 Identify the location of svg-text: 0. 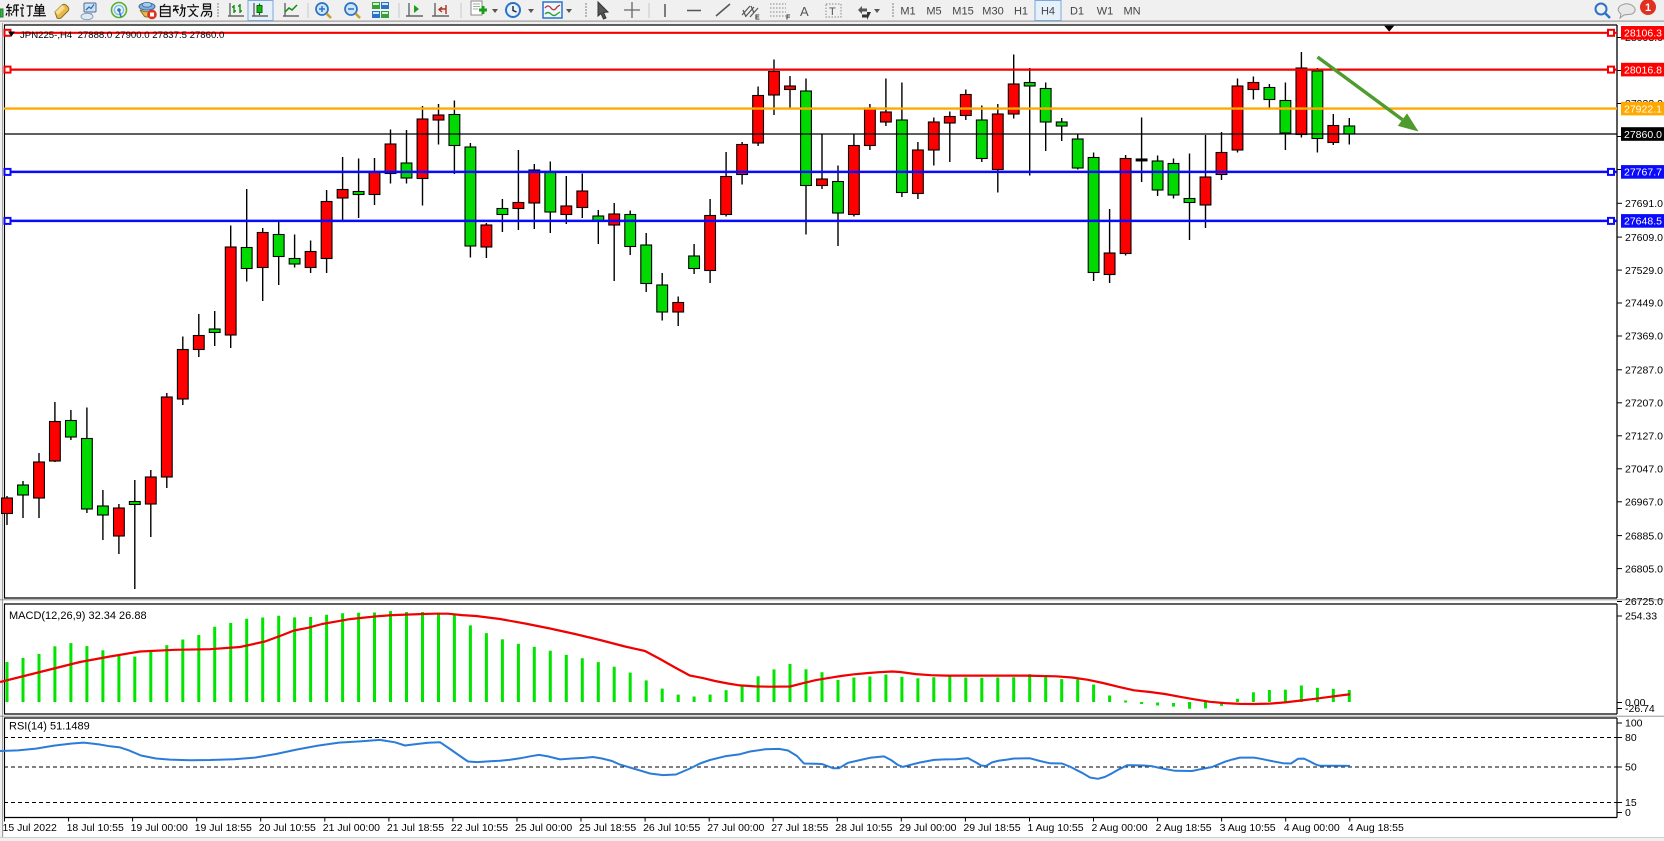
(1628, 813).